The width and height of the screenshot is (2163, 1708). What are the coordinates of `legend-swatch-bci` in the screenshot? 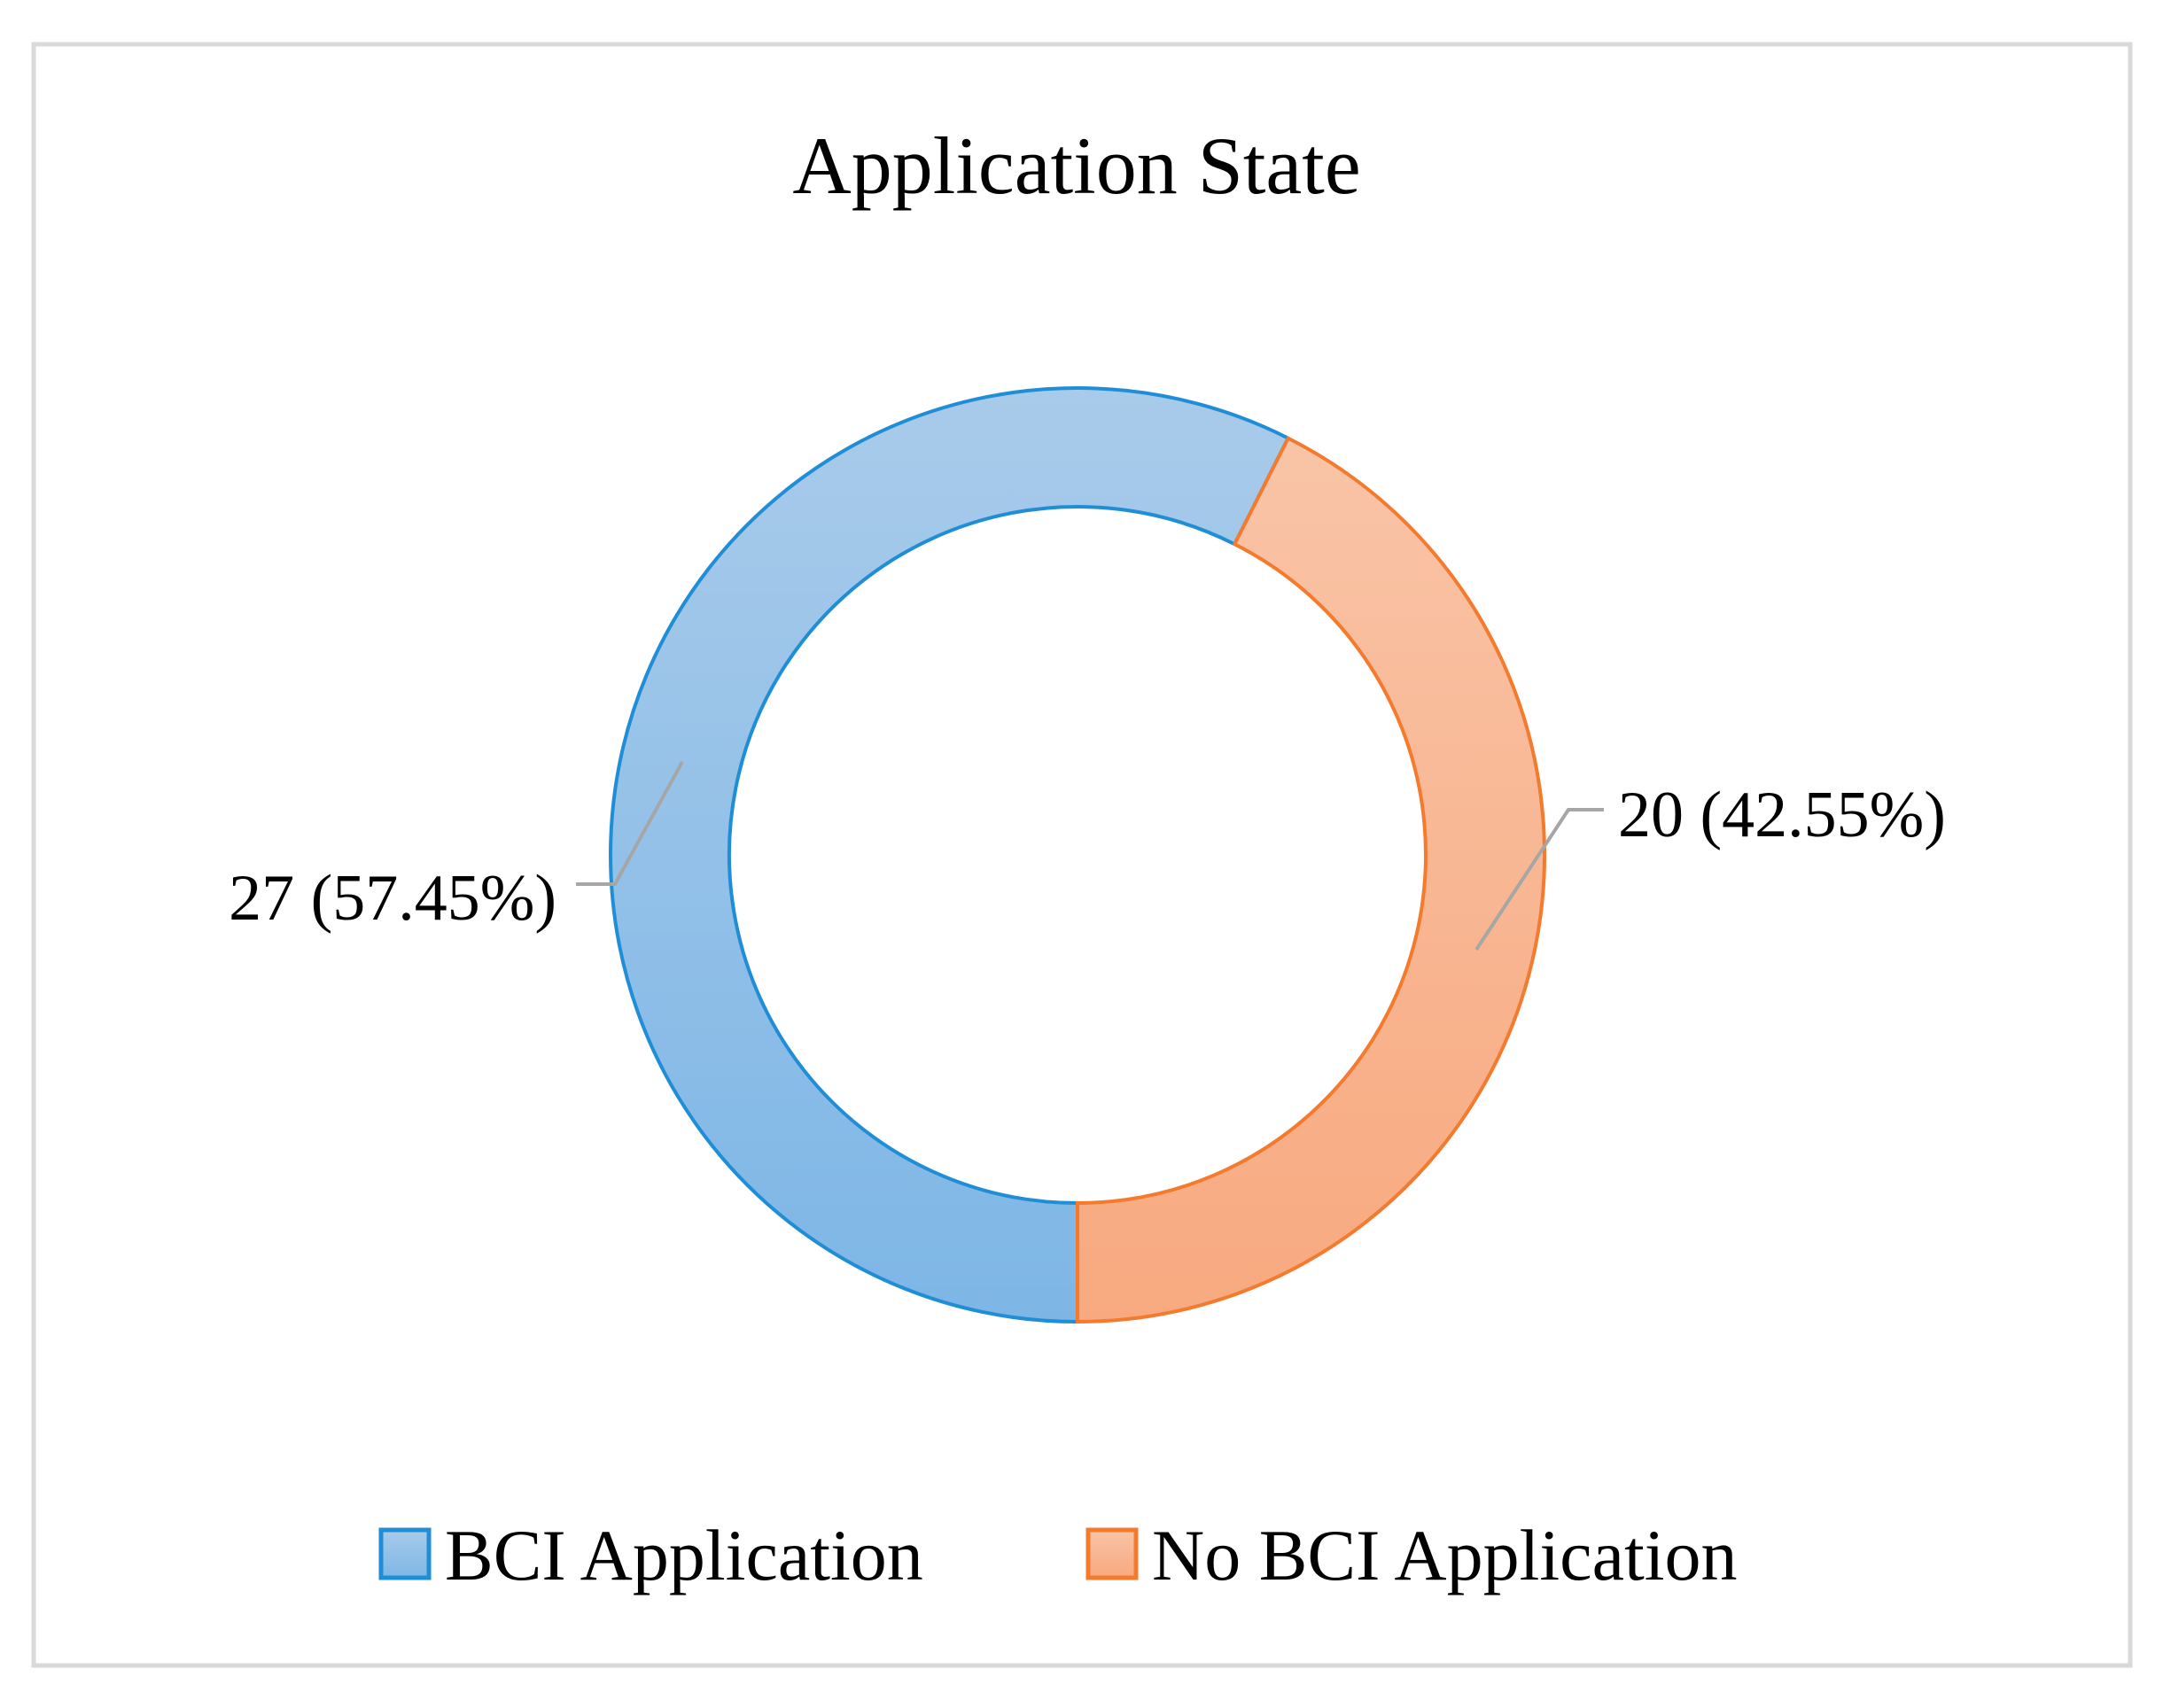 It's located at (405, 1553).